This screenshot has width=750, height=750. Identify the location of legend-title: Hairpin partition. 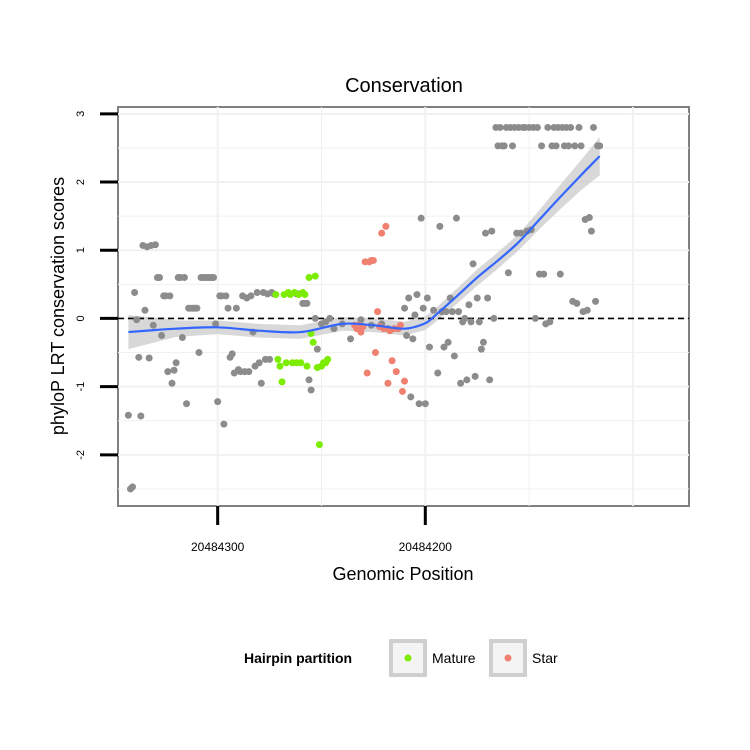
(298, 658).